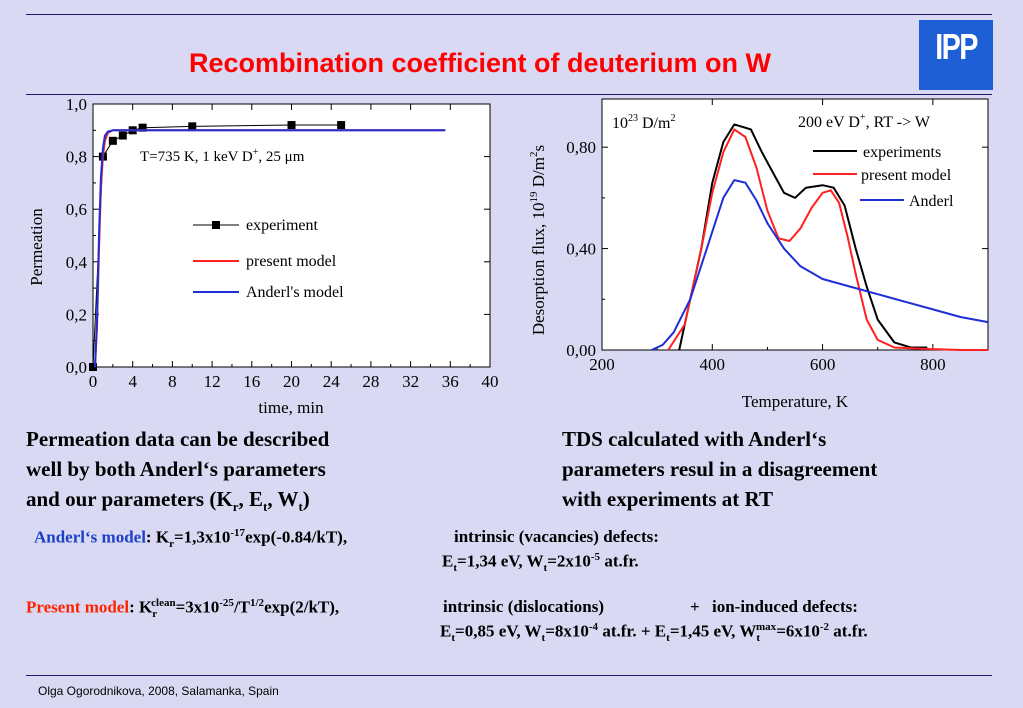 The image size is (1023, 708). What do you see at coordinates (581, 147) in the screenshot?
I see `right-y-tick-label: 0,80` at bounding box center [581, 147].